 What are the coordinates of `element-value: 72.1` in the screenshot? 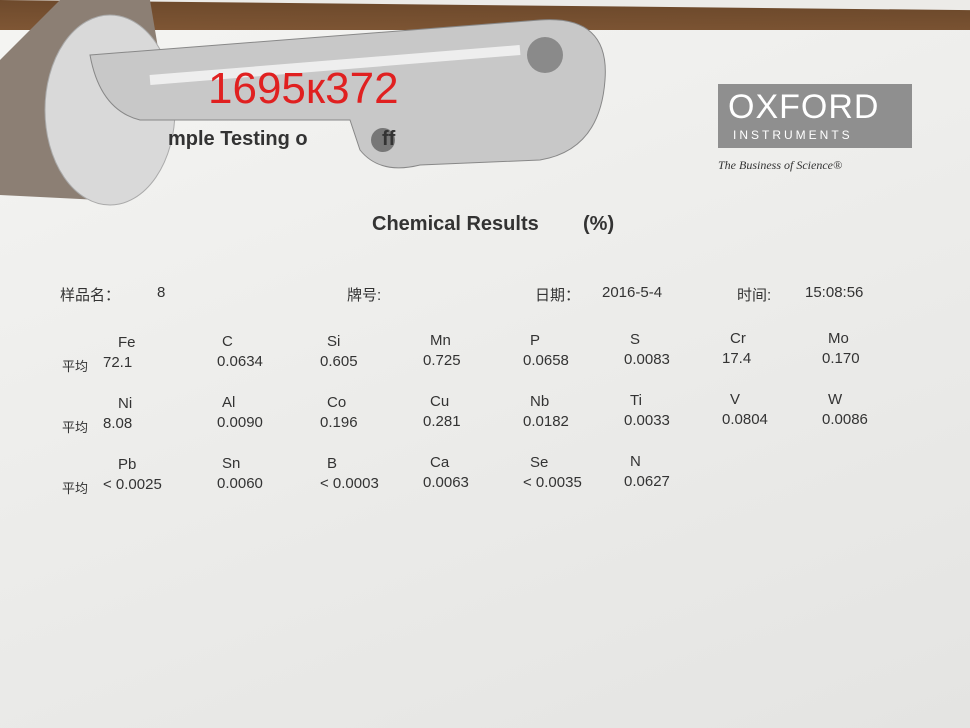 It's located at (118, 362).